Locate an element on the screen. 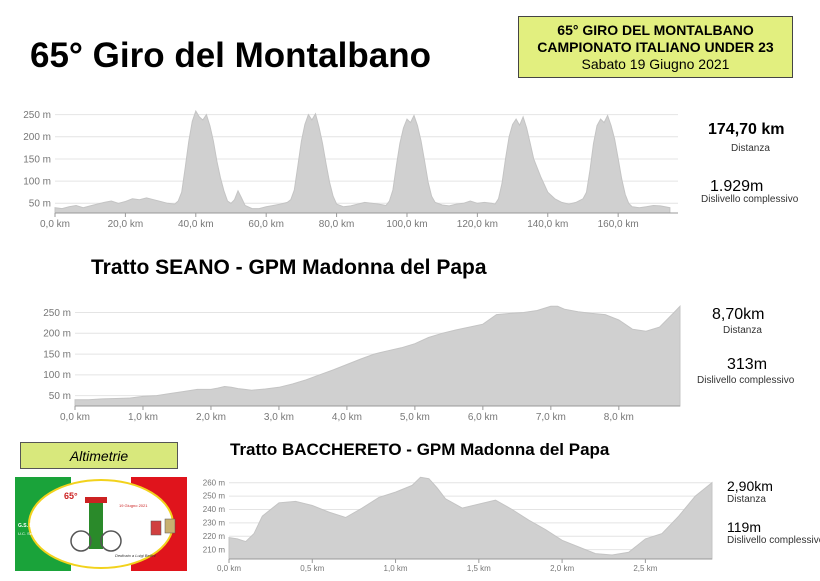 The image size is (820, 581). bacchereto-distance-label: Distanza is located at coordinates (746, 499).